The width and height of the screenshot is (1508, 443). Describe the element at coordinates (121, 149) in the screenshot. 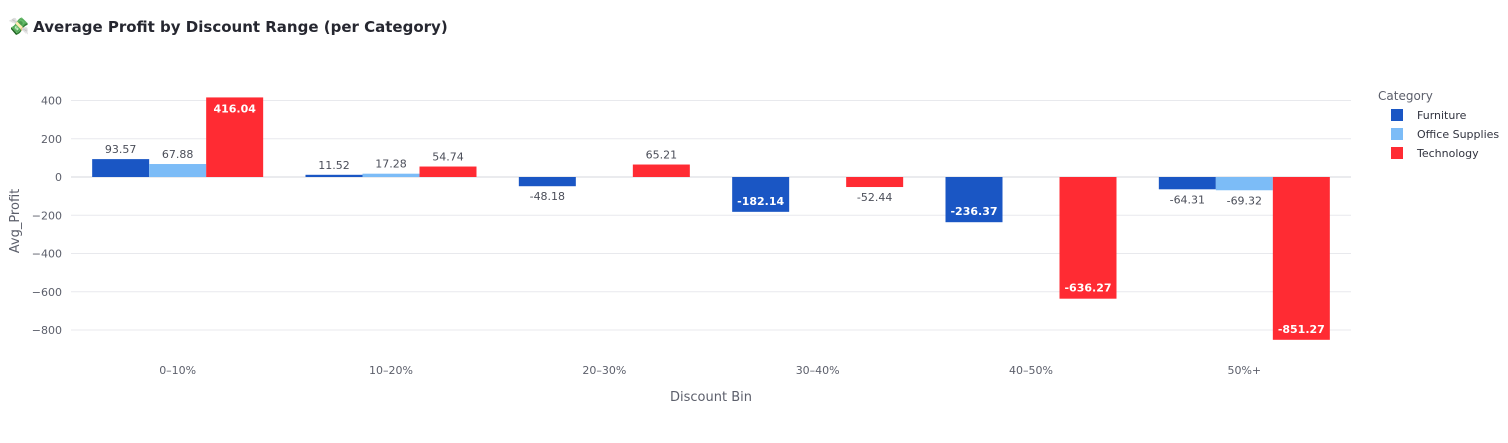

I see `data-label: 93.57` at that location.